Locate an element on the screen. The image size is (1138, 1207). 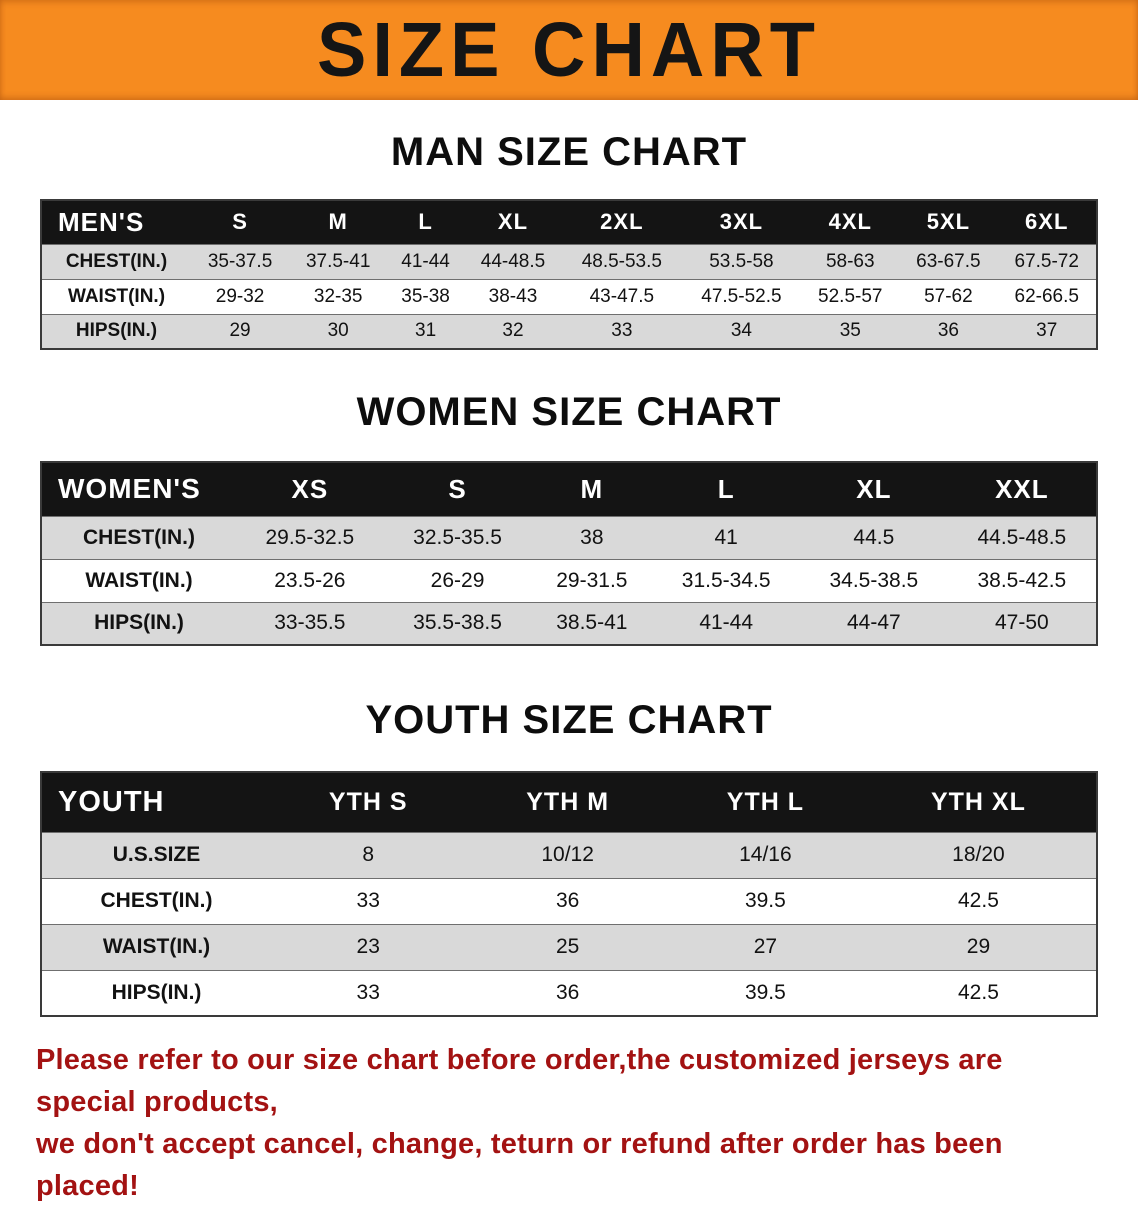
data-cell: 44-47 is located at coordinates (874, 623).